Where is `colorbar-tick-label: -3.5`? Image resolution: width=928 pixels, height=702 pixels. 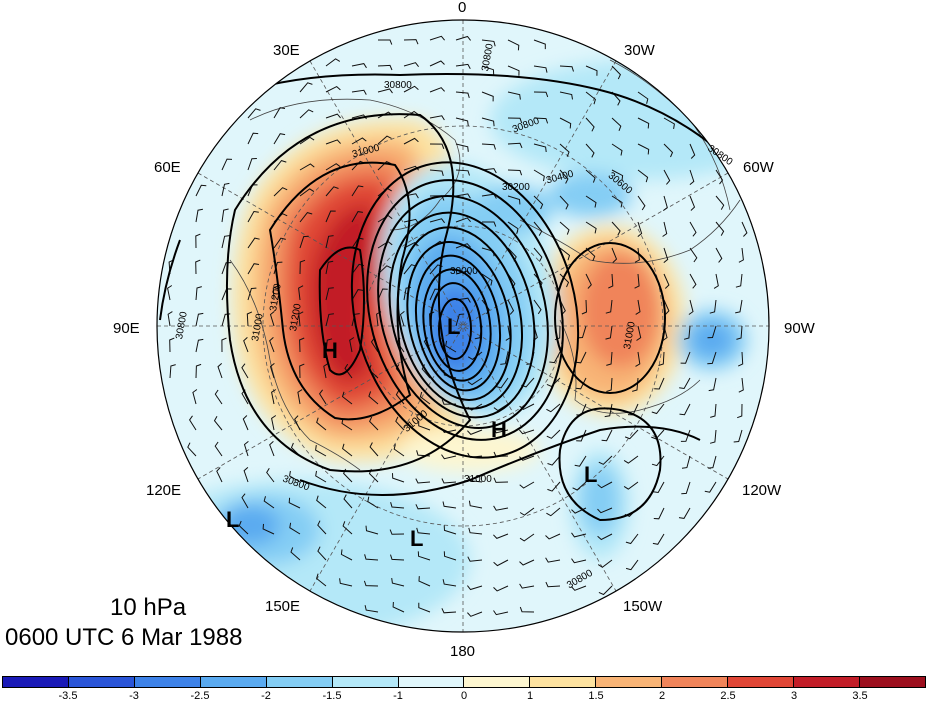 colorbar-tick-label: -3.5 is located at coordinates (68, 696).